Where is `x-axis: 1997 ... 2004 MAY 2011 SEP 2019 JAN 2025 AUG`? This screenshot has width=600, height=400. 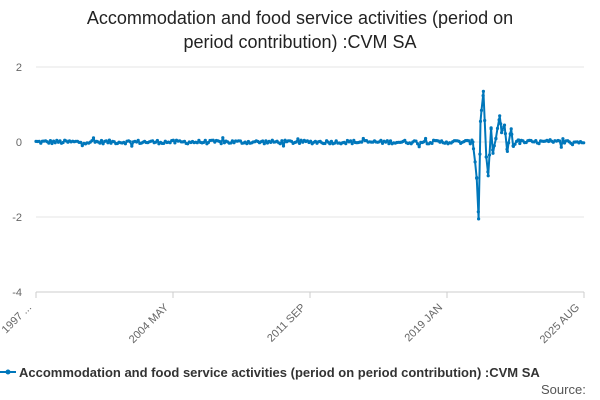 x-axis: 1997 ... 2004 MAY 2011 SEP 2019 JAN 2025 AUG is located at coordinates (292, 318).